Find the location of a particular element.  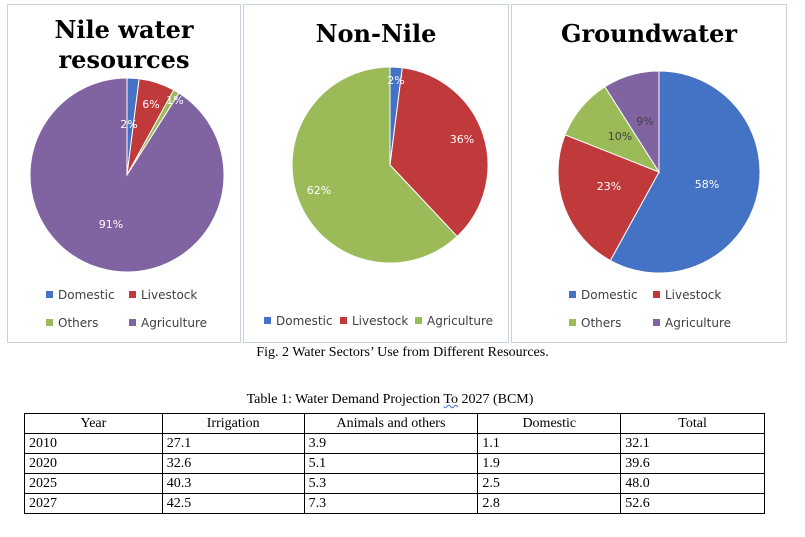

table-cell: 39.6 is located at coordinates (692, 463).